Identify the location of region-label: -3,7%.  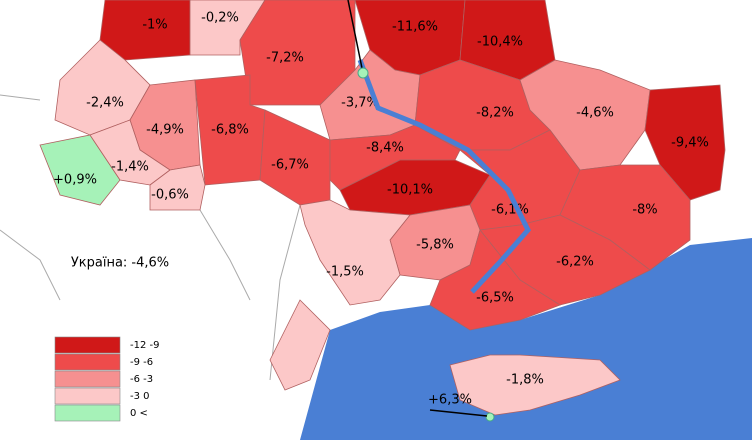
(360, 103).